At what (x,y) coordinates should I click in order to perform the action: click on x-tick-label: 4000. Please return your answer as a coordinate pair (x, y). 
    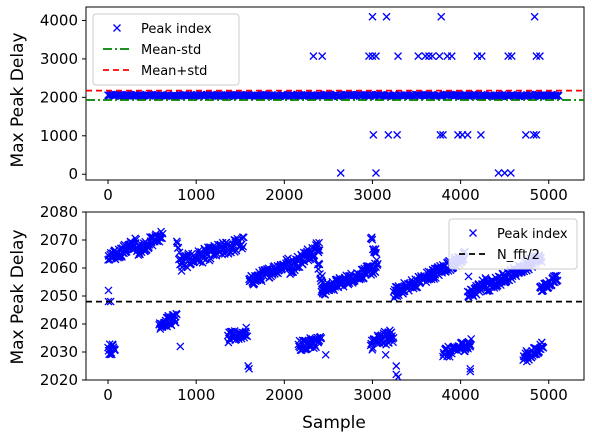
    Looking at the image, I should click on (461, 195).